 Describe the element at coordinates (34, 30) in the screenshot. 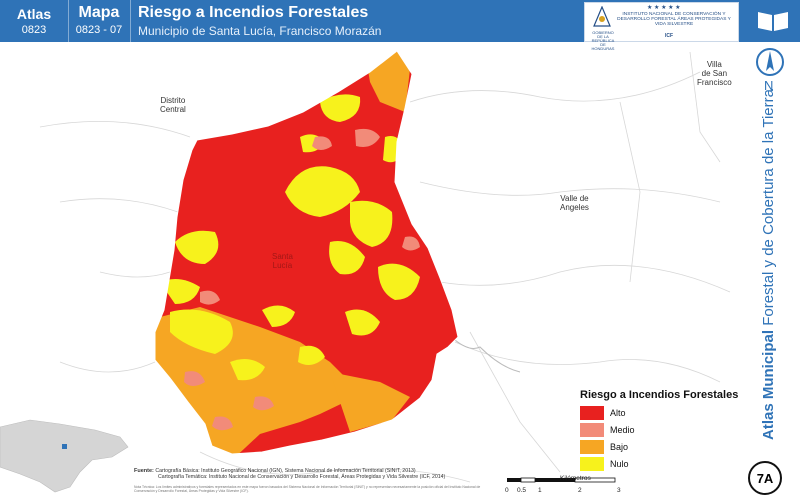

I see `atlas-code: 0823` at that location.